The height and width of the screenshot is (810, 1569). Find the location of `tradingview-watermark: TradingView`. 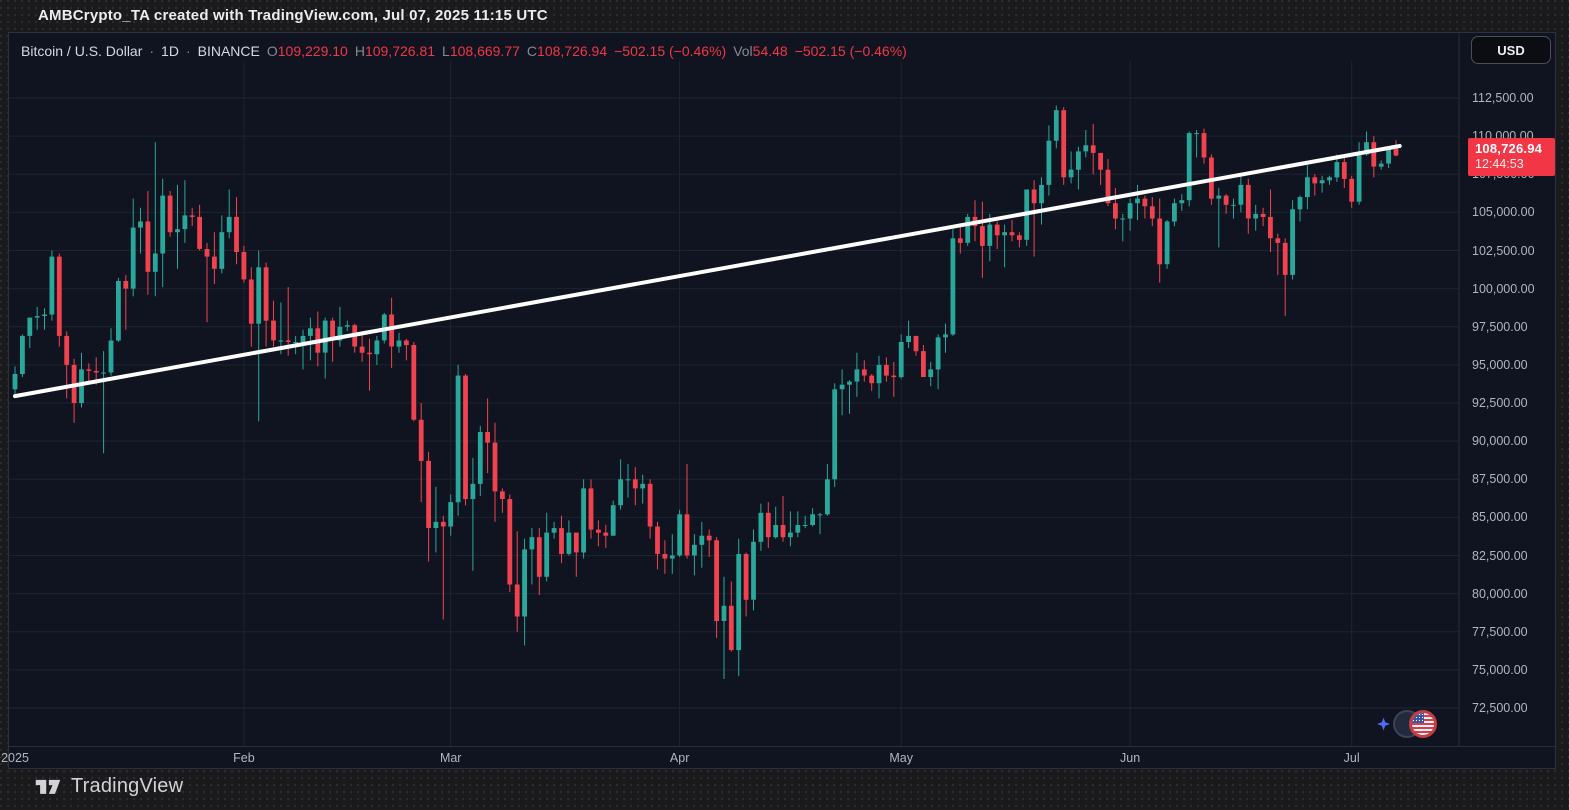

tradingview-watermark: TradingView is located at coordinates (108, 786).